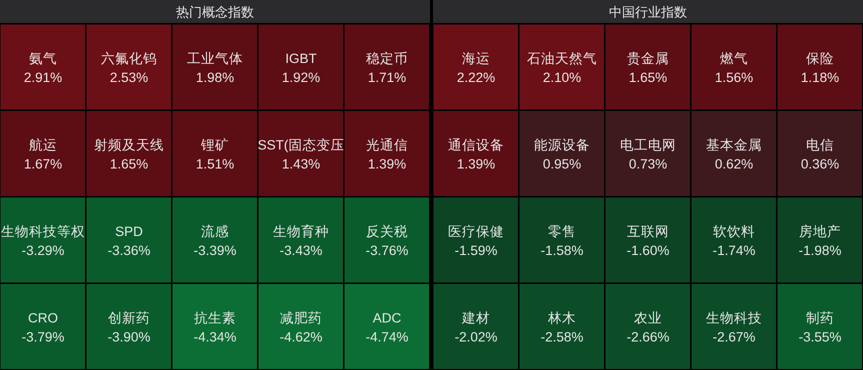  Describe the element at coordinates (43, 250) in the screenshot. I see `data-label: -3.29%` at that location.